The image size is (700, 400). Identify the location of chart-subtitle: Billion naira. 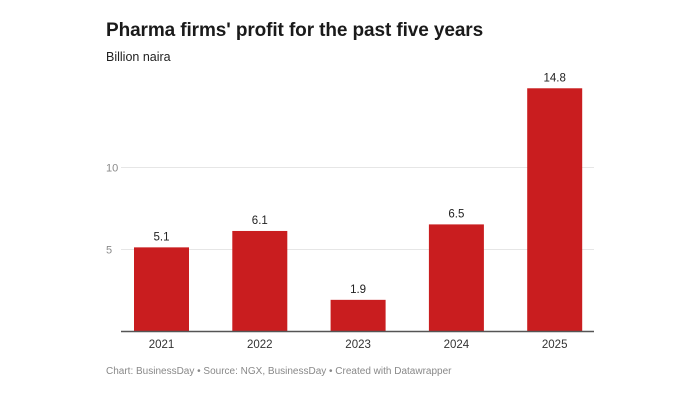
(138, 57).